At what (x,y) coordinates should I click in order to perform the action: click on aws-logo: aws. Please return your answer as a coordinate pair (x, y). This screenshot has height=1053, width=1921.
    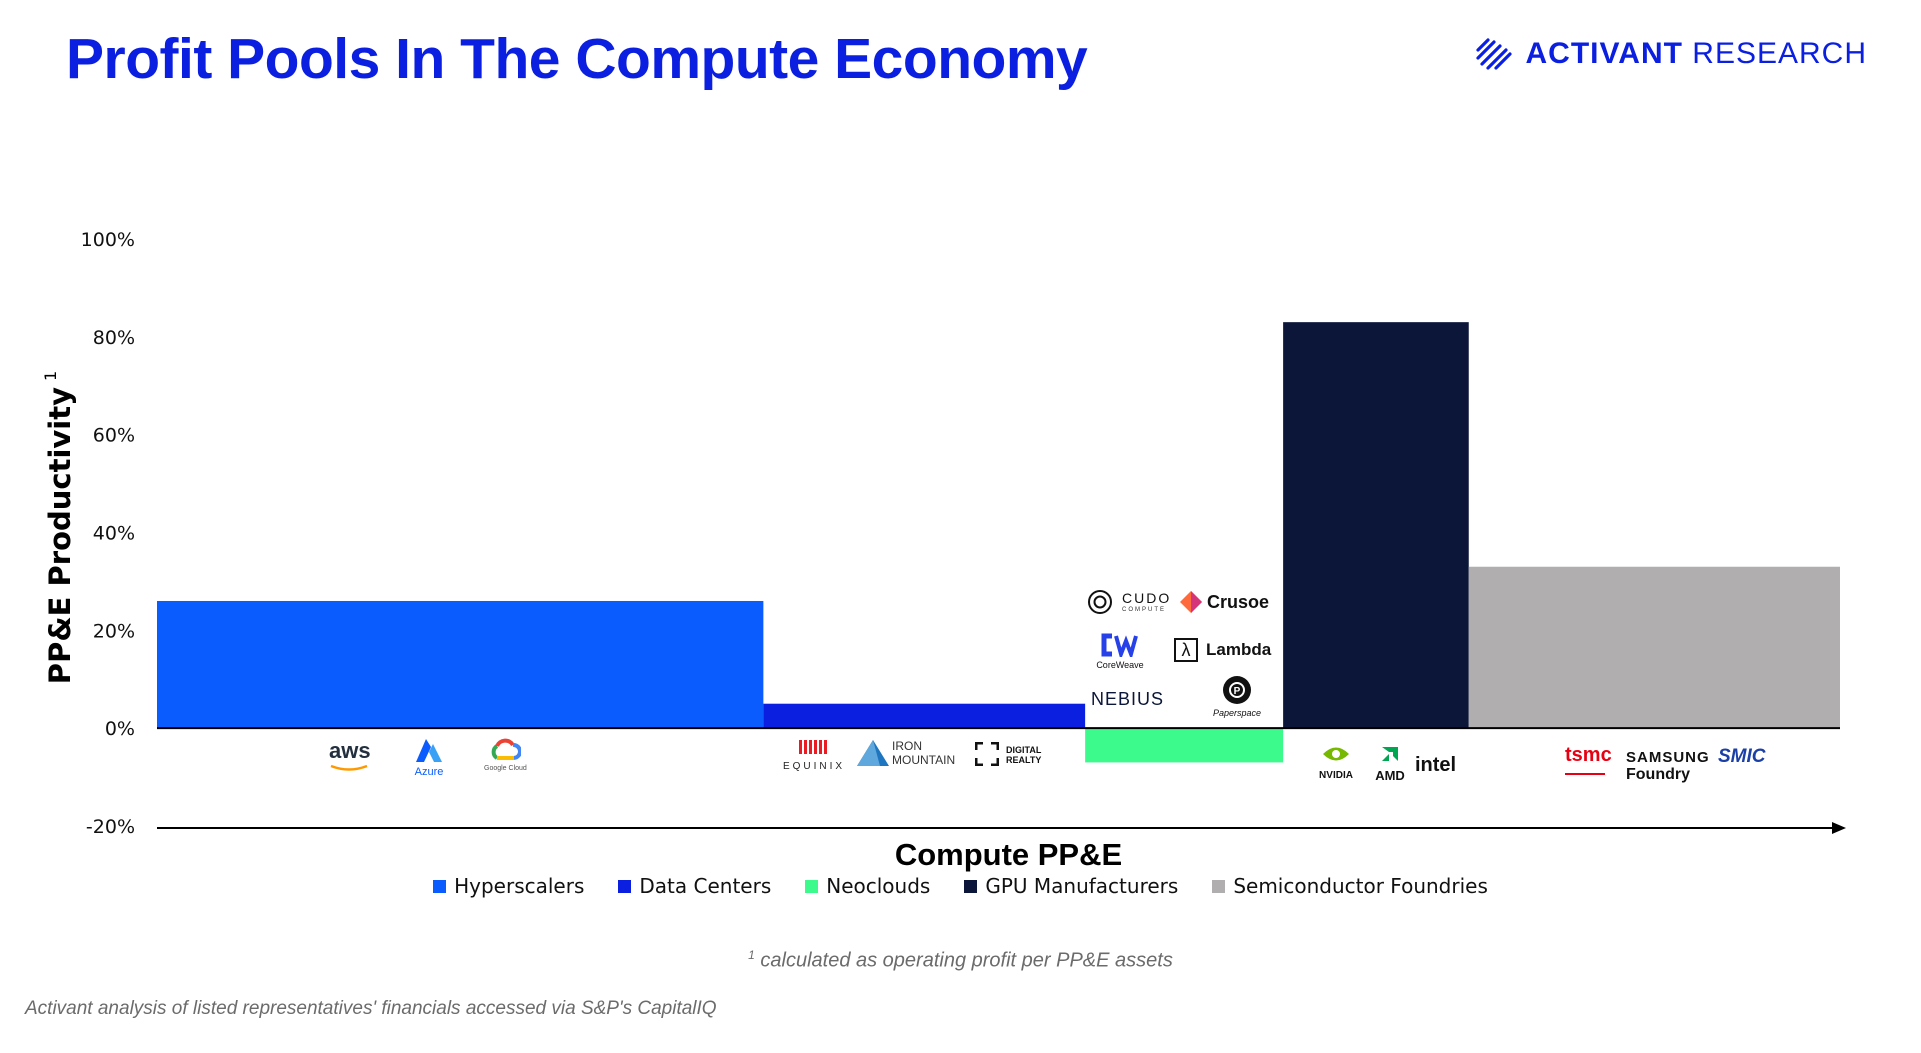
    Looking at the image, I should click on (350, 754).